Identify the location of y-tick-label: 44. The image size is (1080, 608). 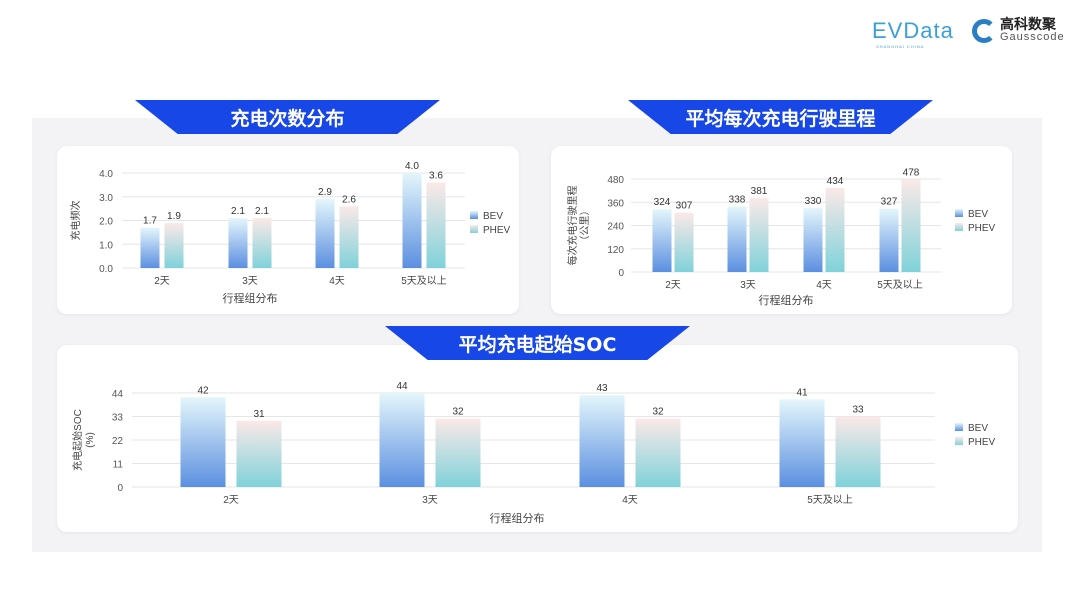
(118, 394).